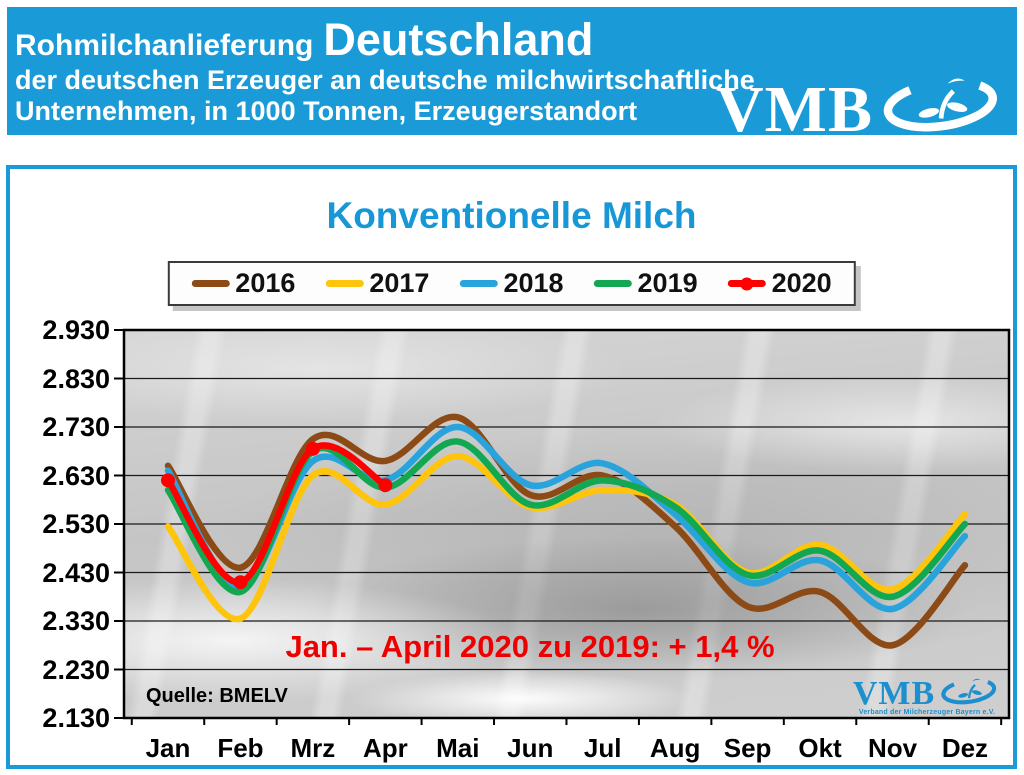 This screenshot has width=1024, height=775. What do you see at coordinates (217, 696) in the screenshot?
I see `source-note: Quelle: BMELV` at bounding box center [217, 696].